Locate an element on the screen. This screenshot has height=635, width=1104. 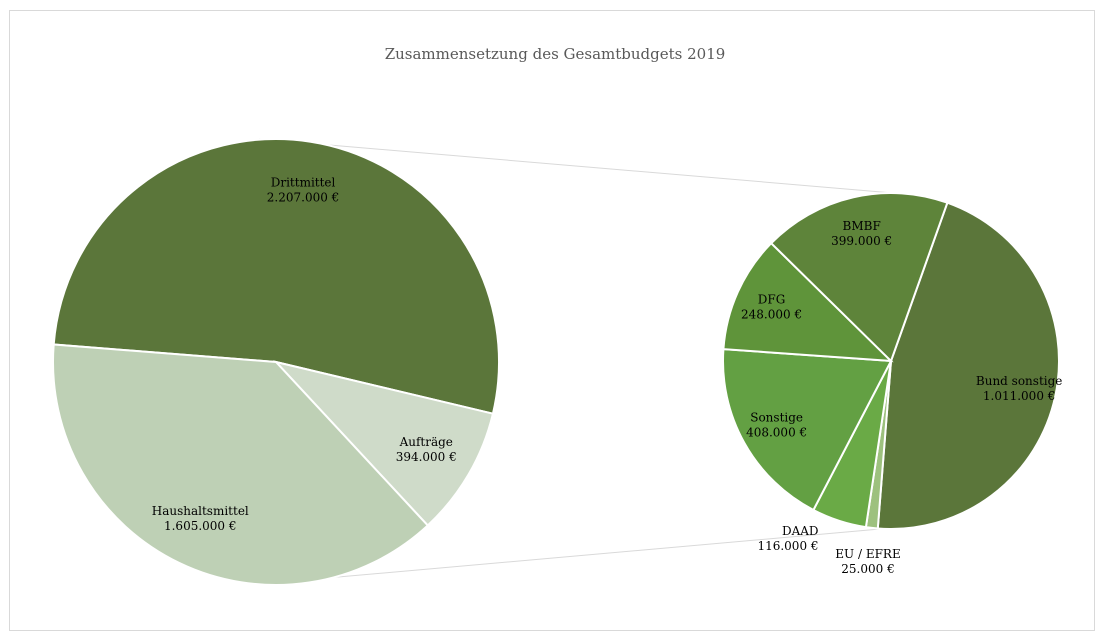
slice-value-label: 25.000 € is located at coordinates (867, 569).